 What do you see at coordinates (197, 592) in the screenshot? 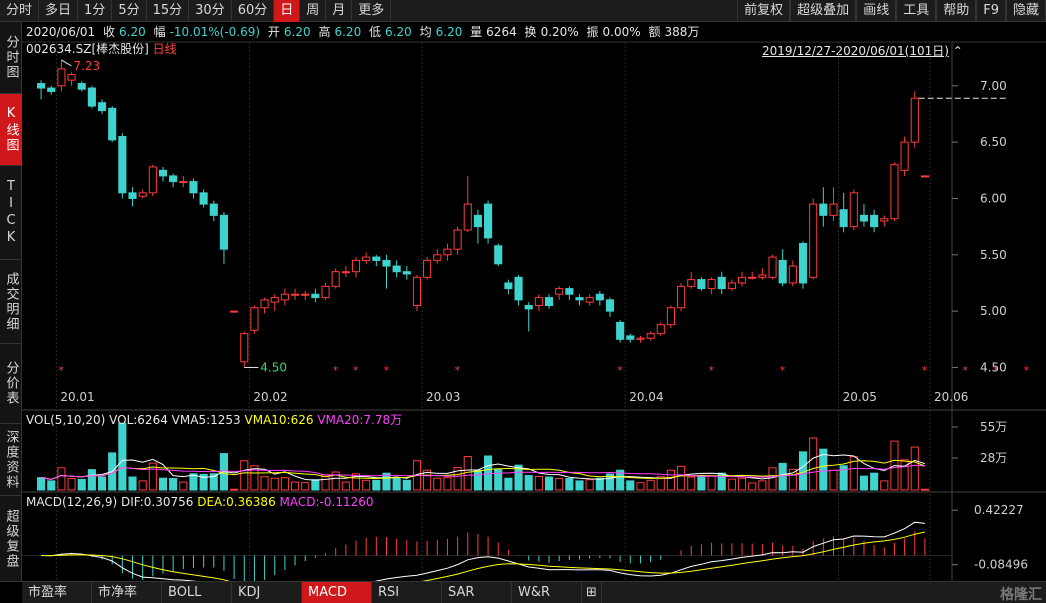
I see `bottom-tab-2: BOLL` at bounding box center [197, 592].